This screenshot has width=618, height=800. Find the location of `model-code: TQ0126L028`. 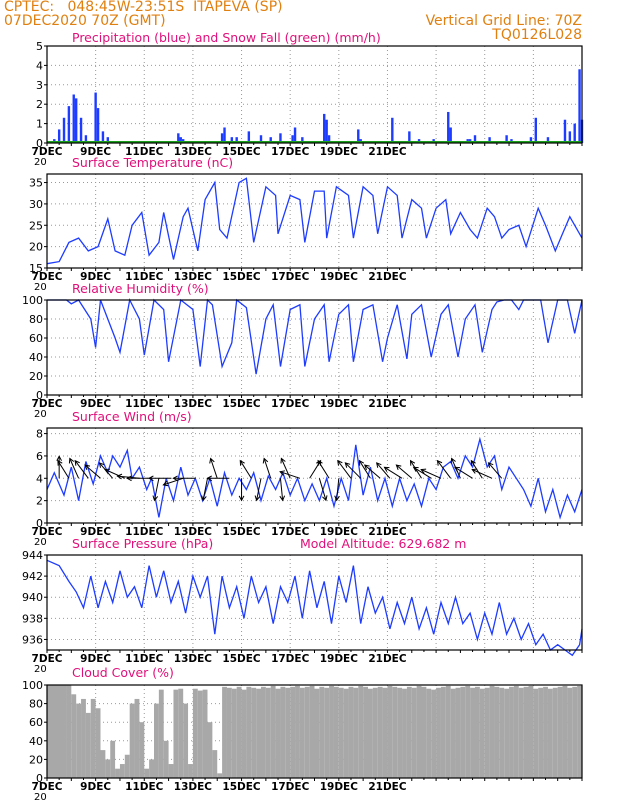

model-code: TQ0126L028 is located at coordinates (537, 35).